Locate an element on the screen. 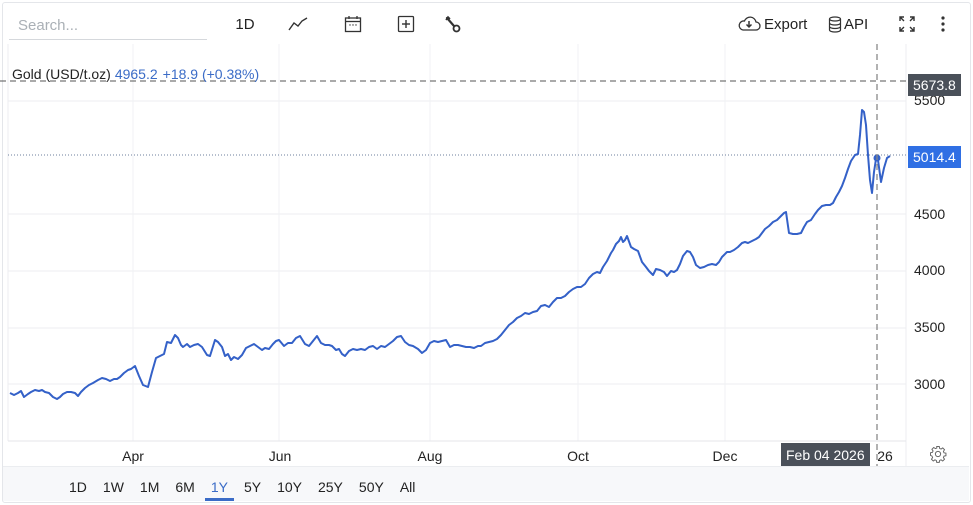  export-label: Export is located at coordinates (786, 24).